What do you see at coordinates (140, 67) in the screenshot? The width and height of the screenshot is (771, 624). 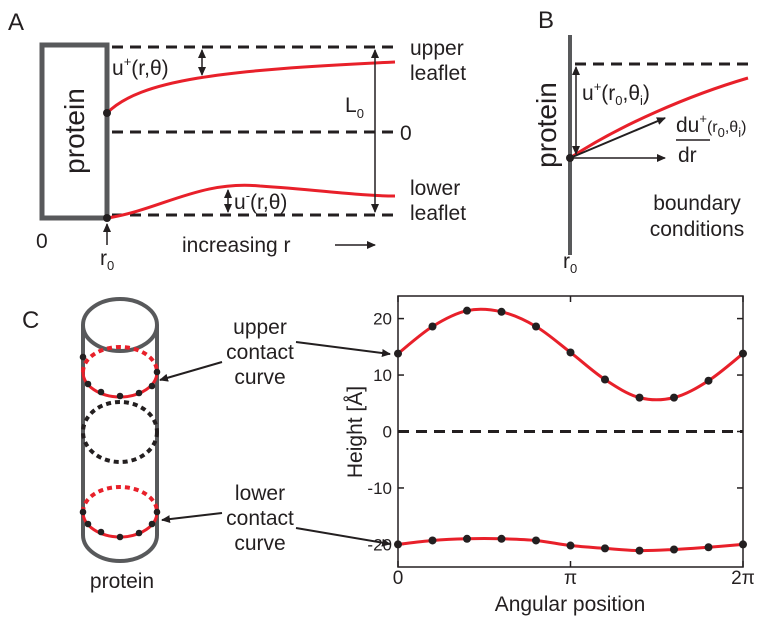 I see `u-plus-label: u+(r,θ)` at bounding box center [140, 67].